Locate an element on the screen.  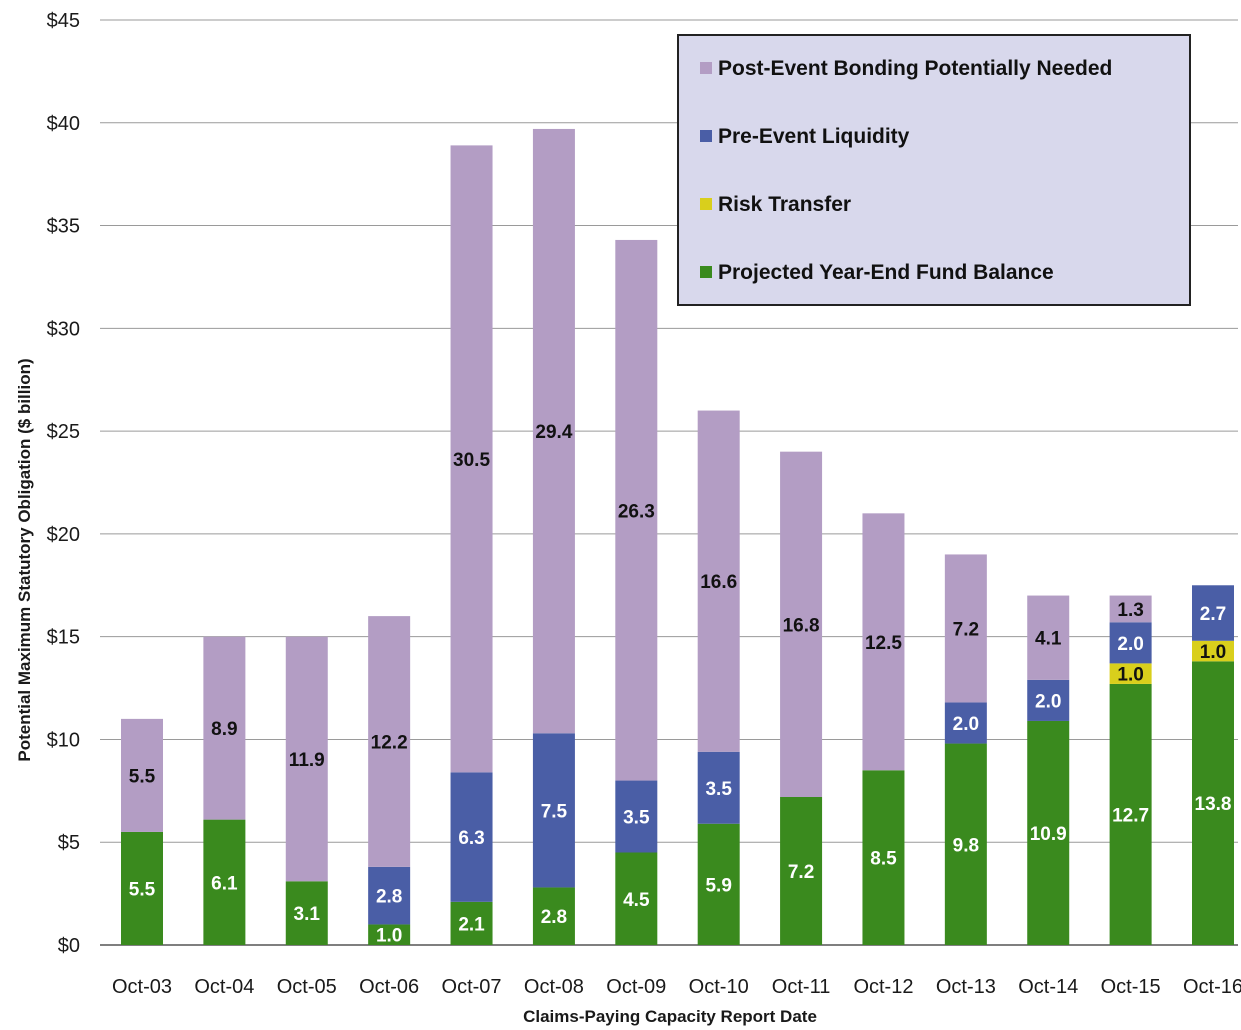
data-label: 26.3 is located at coordinates (636, 511).